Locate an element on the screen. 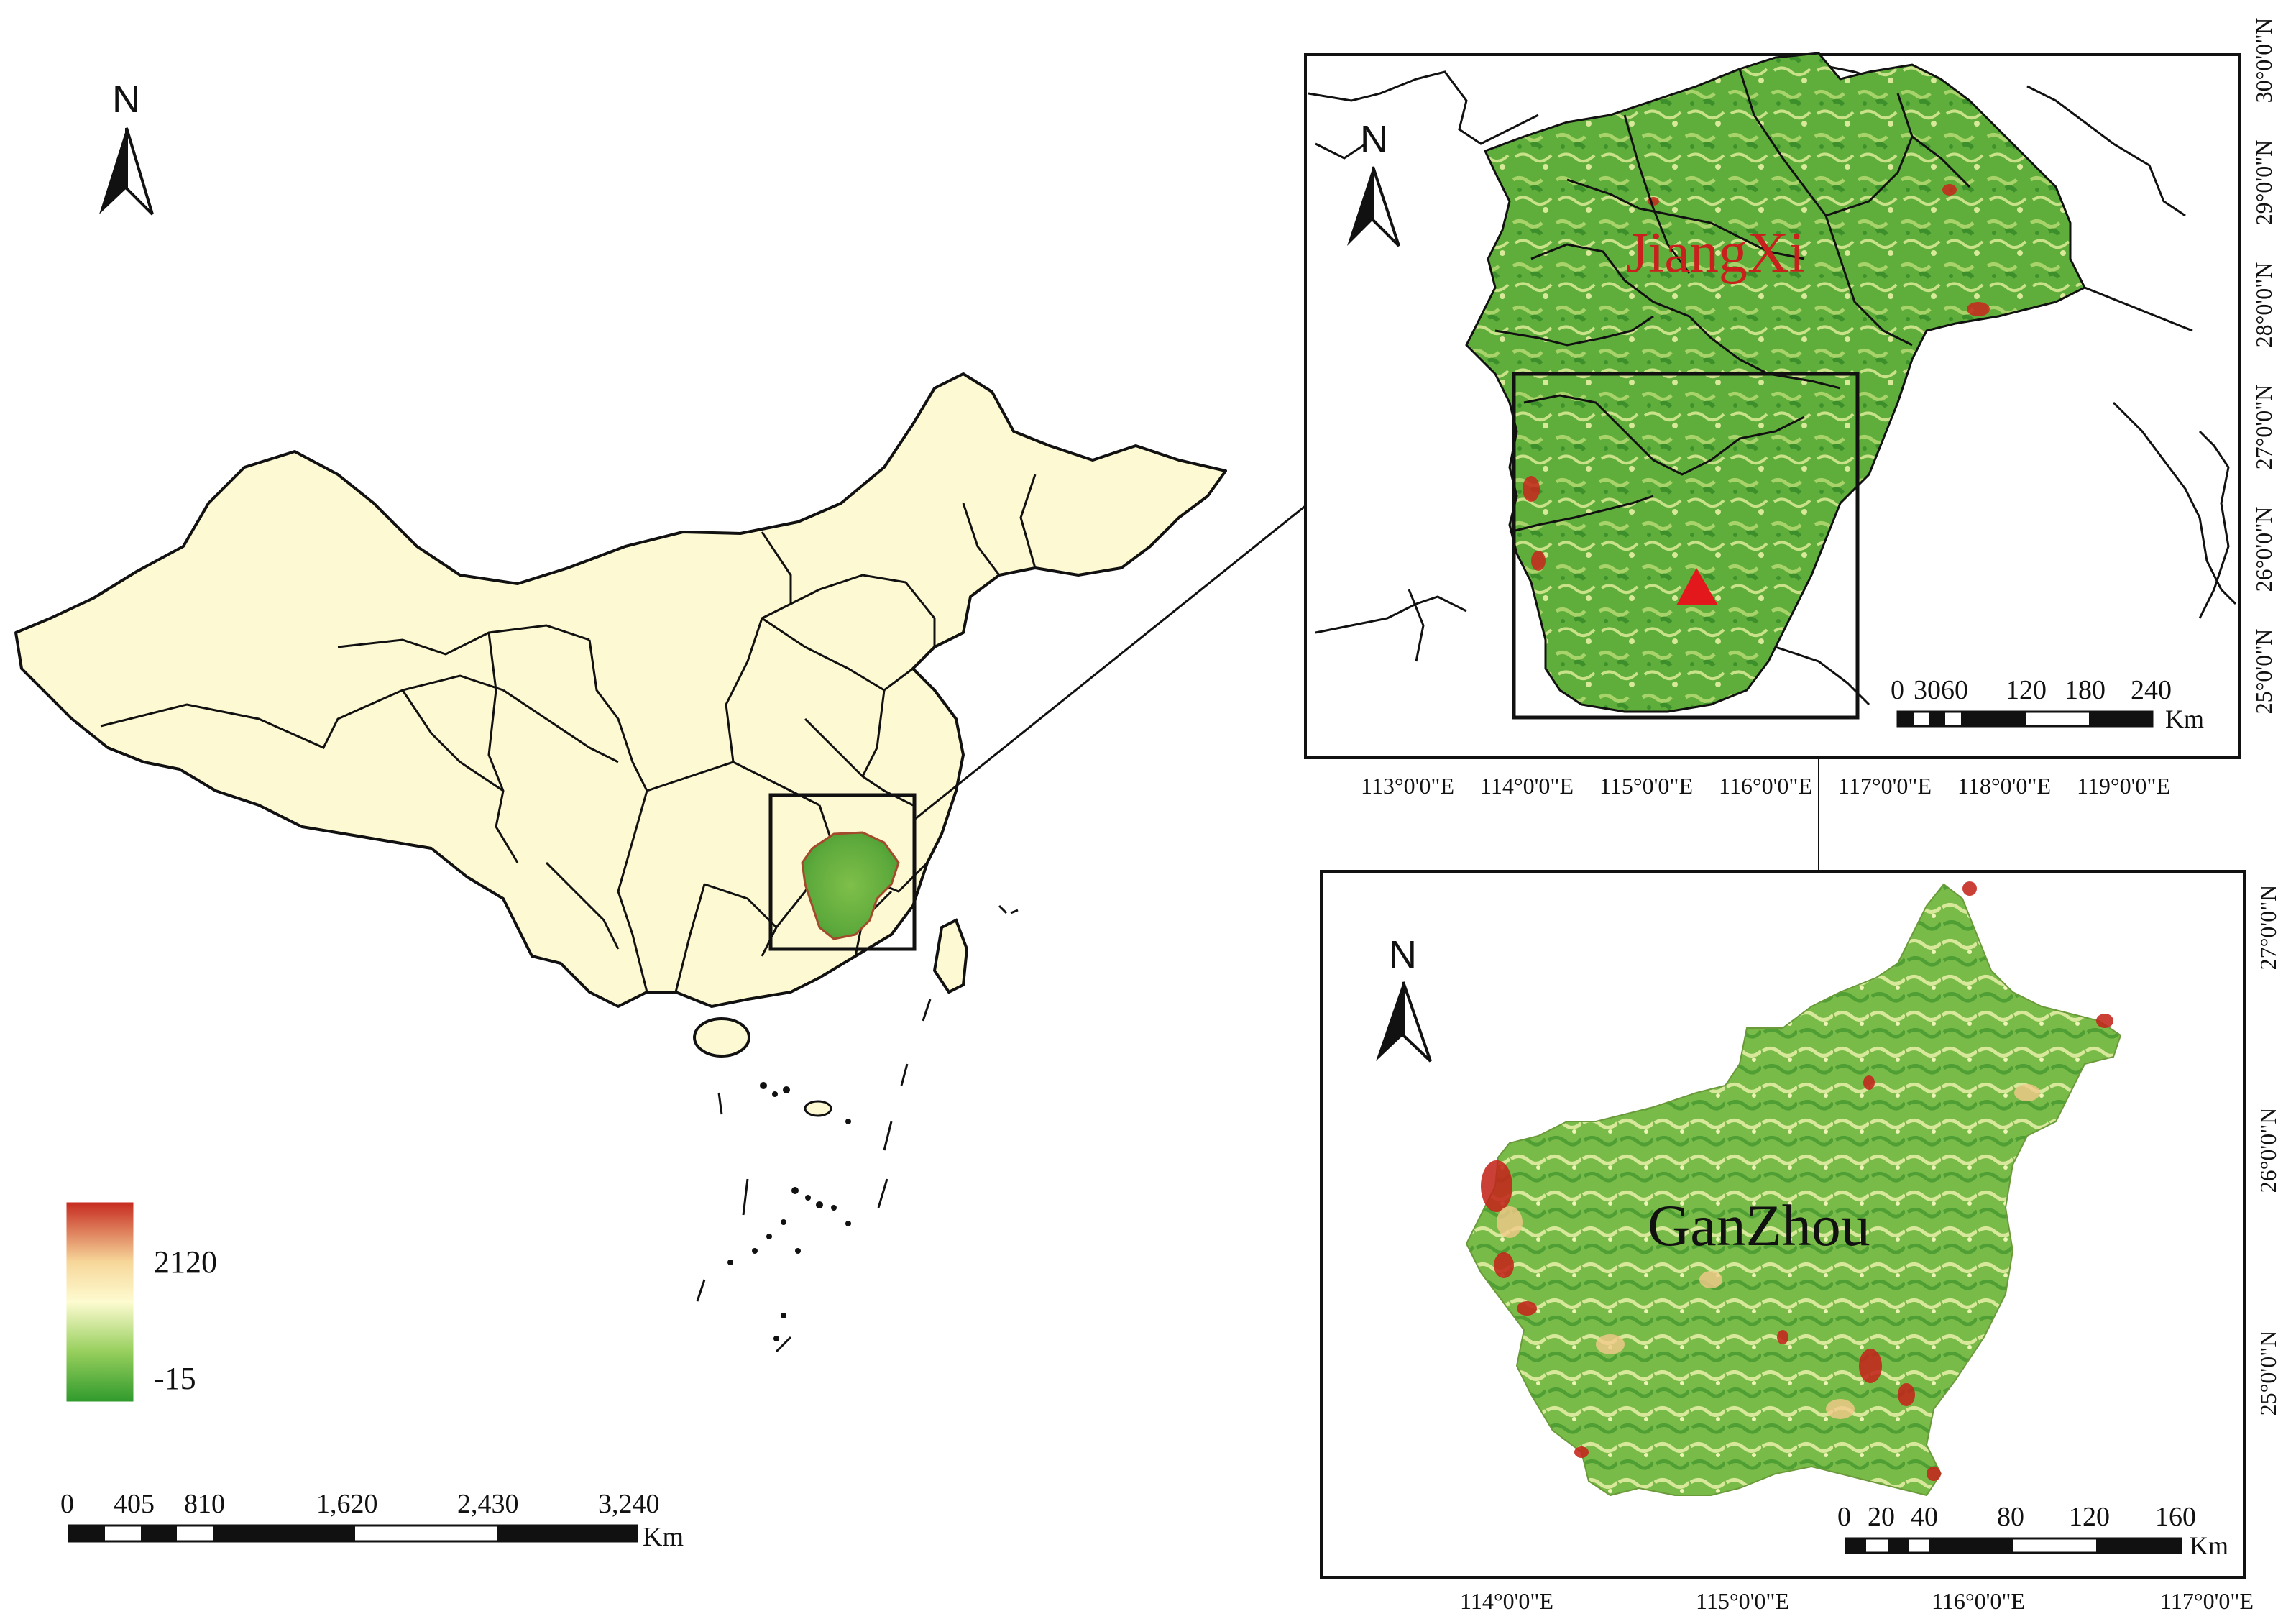 Image resolution: width=2296 pixels, height=1624 pixels. lat-tick: 30°0'0"N is located at coordinates (2264, 61).